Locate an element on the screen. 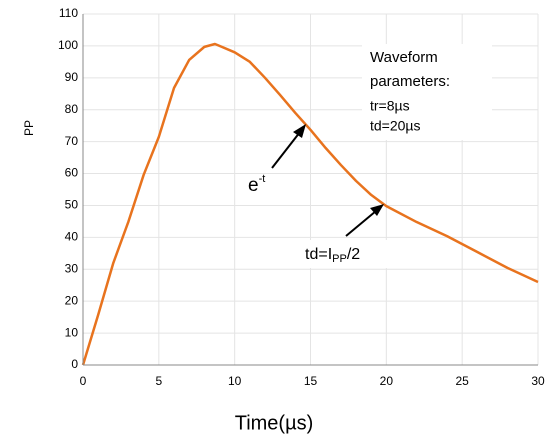  y-tick-label: 10 is located at coordinates (72, 332).